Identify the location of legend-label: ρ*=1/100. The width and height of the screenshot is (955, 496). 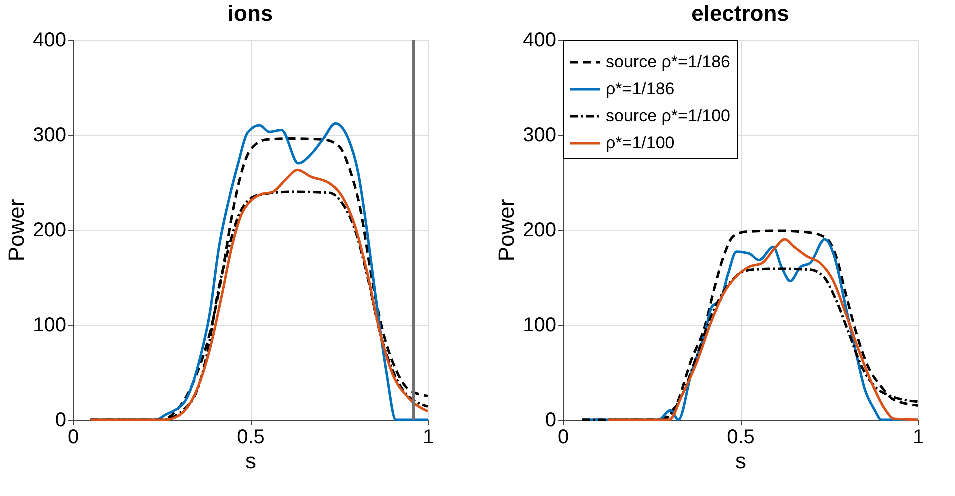
(640, 143).